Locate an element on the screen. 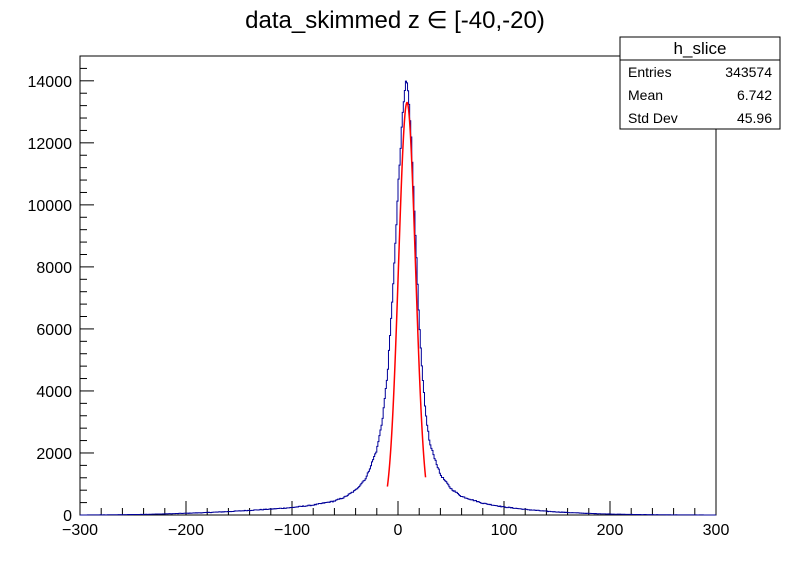 This screenshot has width=796, height=572. y-axis: 0 2000 4000 6000 8000 10000 12000 14000 is located at coordinates (61, 290).